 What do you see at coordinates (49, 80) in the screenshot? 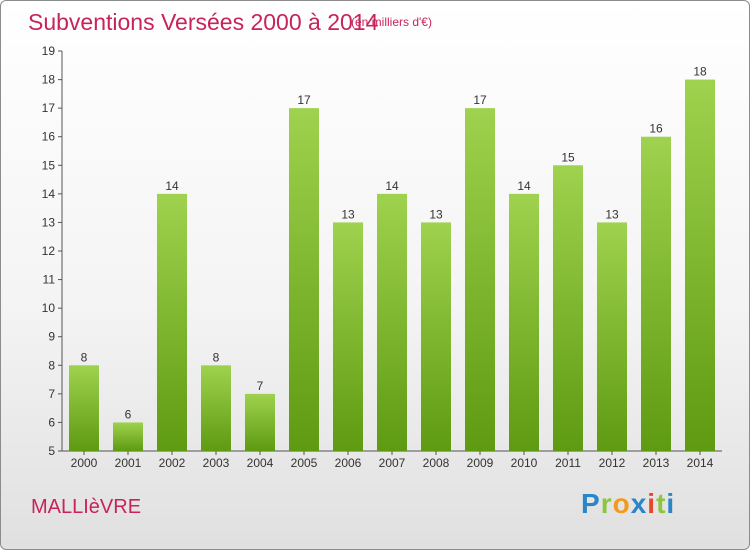
I see `y-tick-label: 18` at bounding box center [49, 80].